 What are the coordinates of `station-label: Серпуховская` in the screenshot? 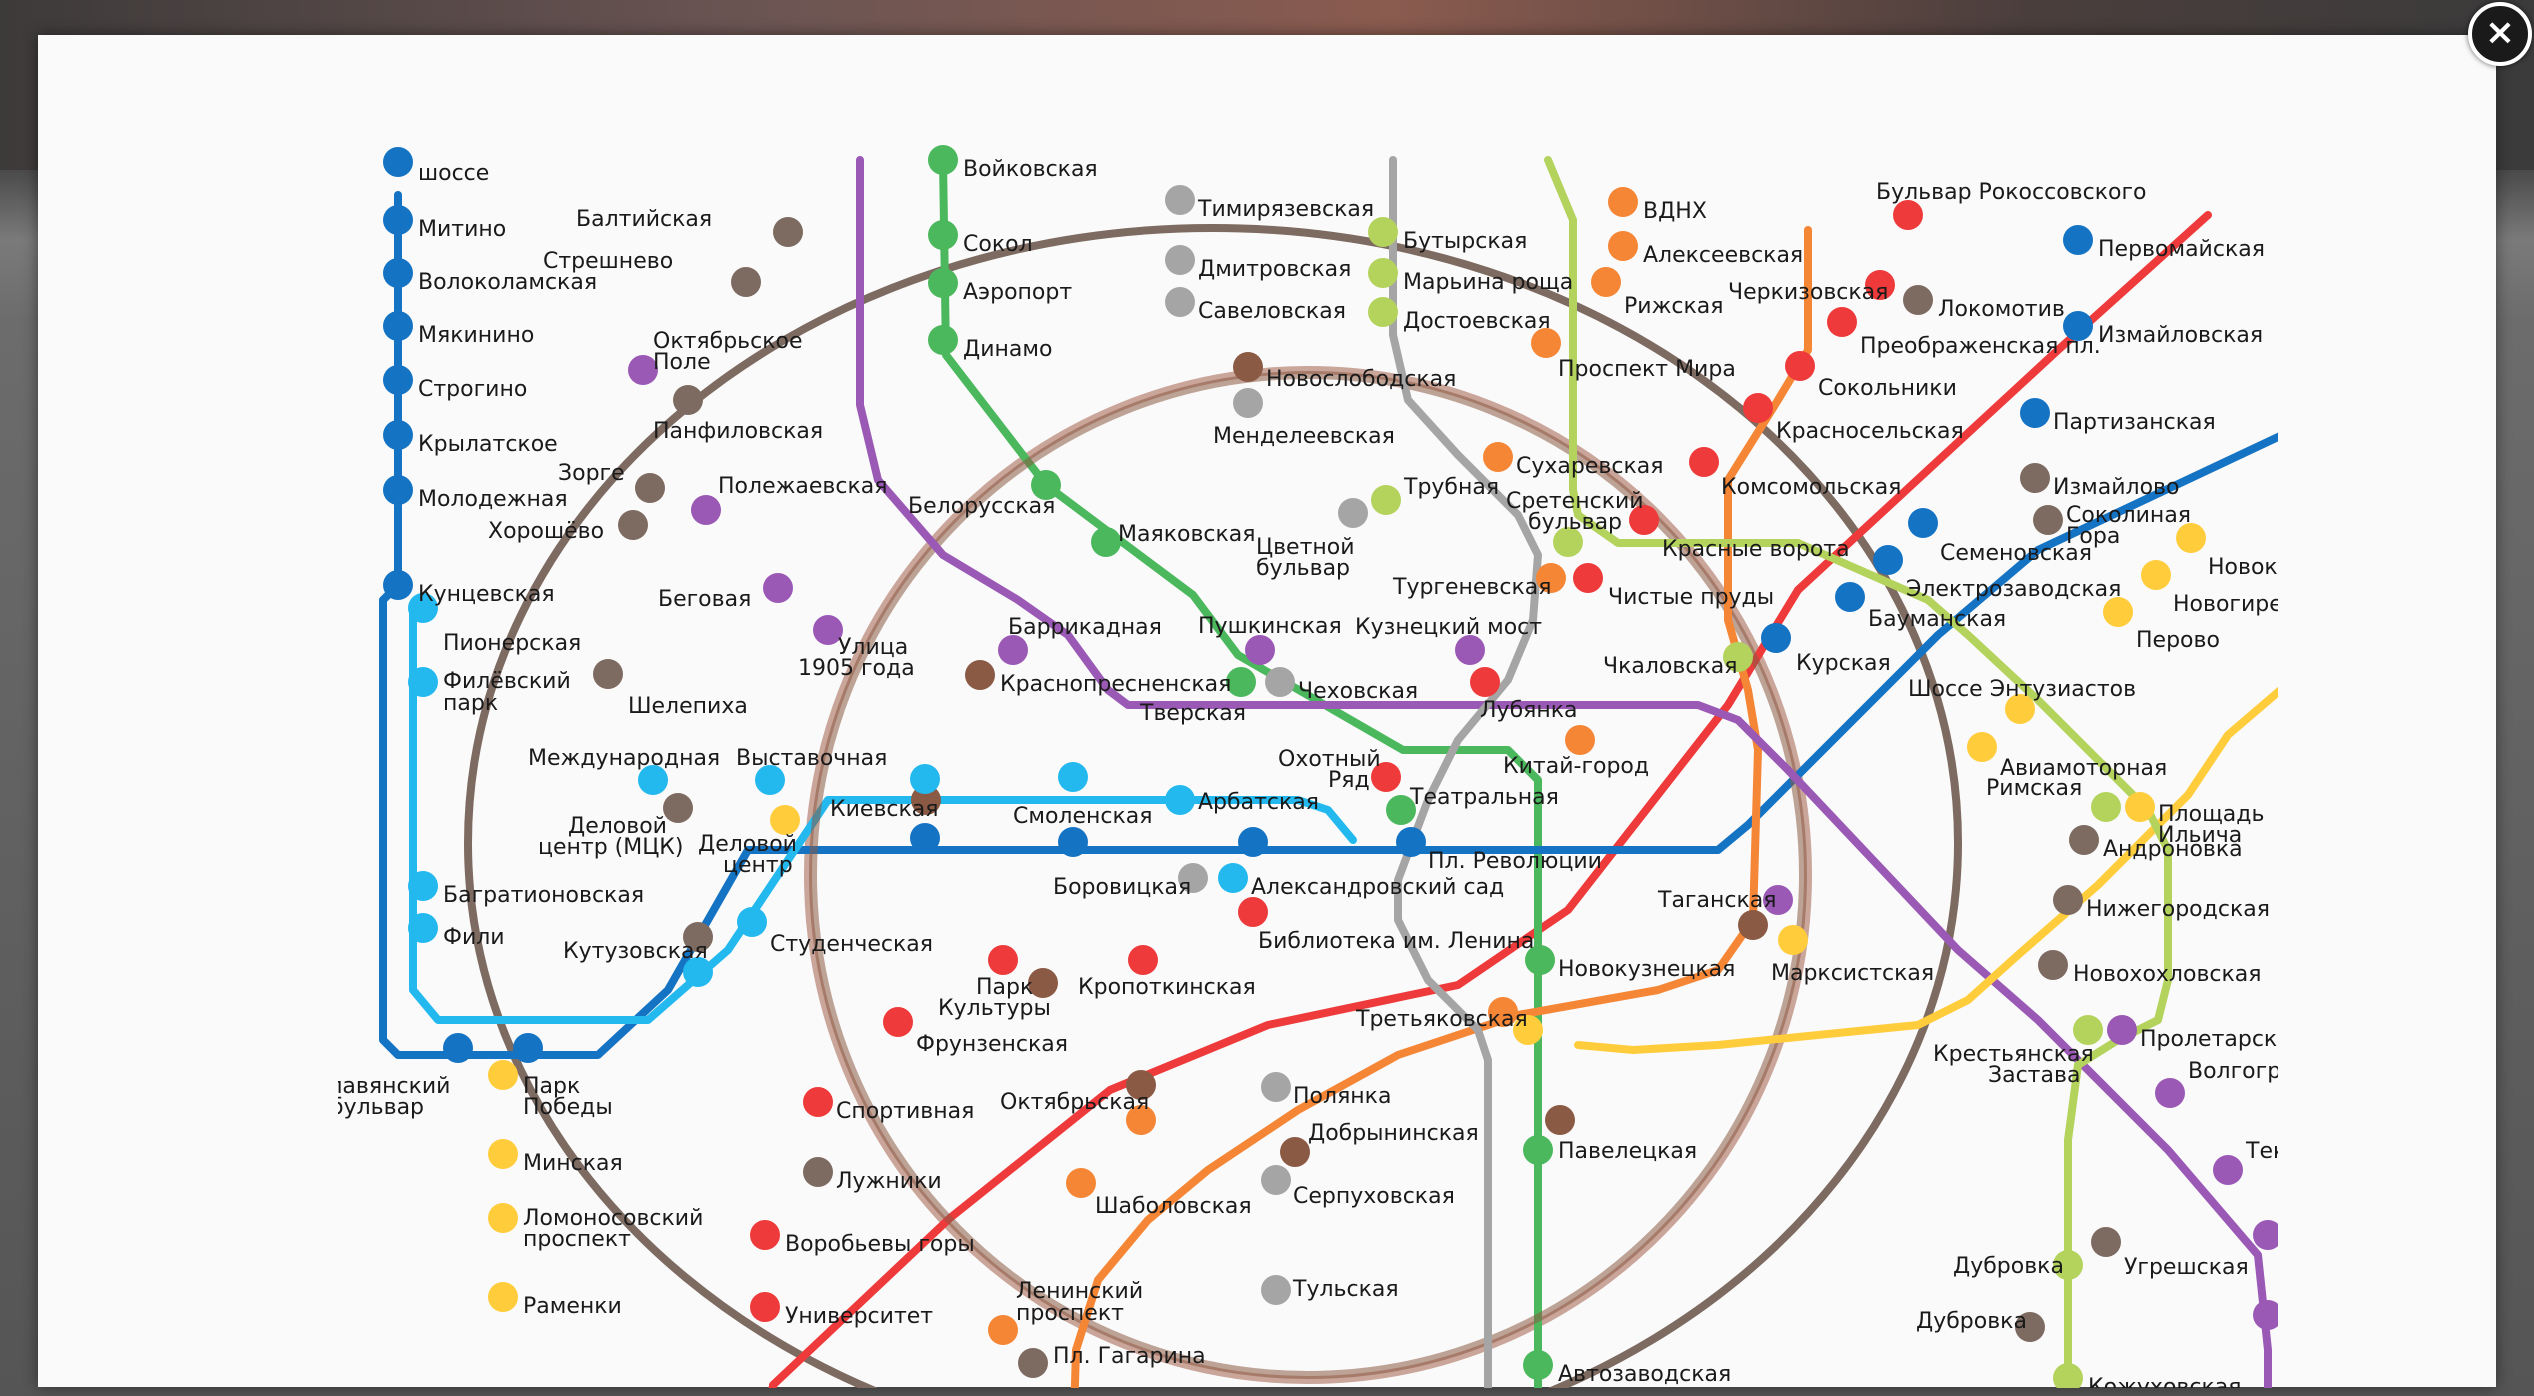 It's located at (1374, 1196).